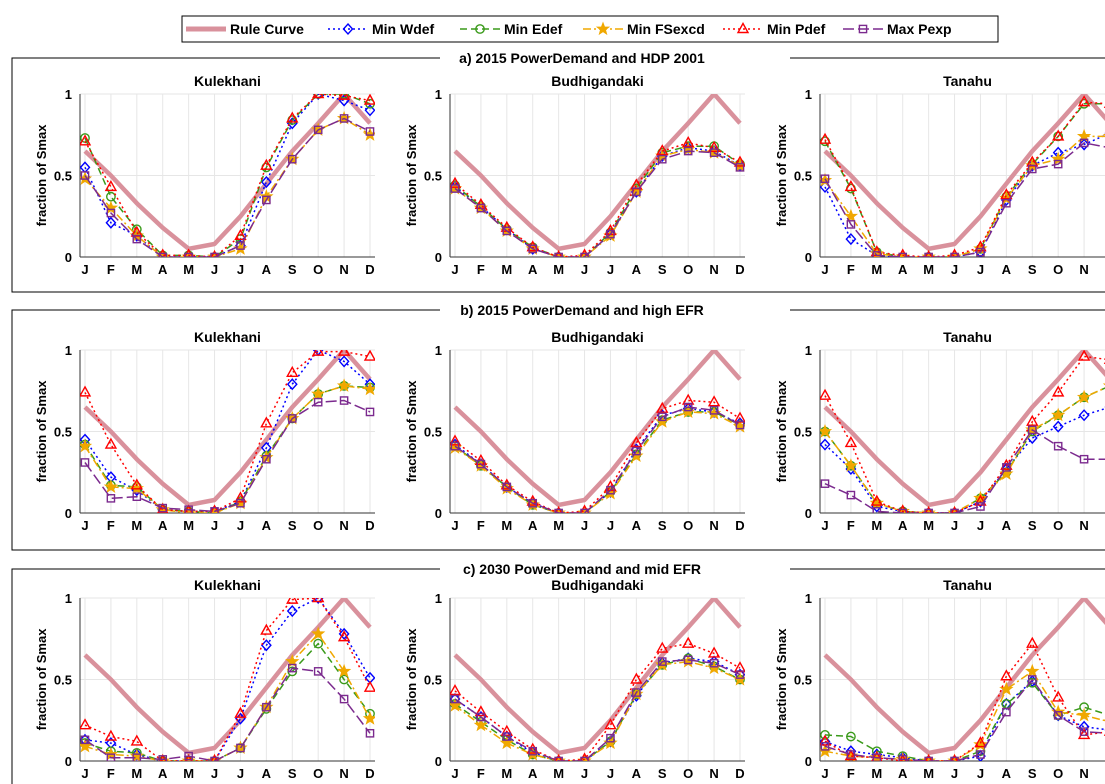 Image resolution: width=1105 pixels, height=784 pixels. Describe the element at coordinates (582, 310) in the screenshot. I see `scenario-title: b) 2015 PowerDemand and high EFR` at that location.